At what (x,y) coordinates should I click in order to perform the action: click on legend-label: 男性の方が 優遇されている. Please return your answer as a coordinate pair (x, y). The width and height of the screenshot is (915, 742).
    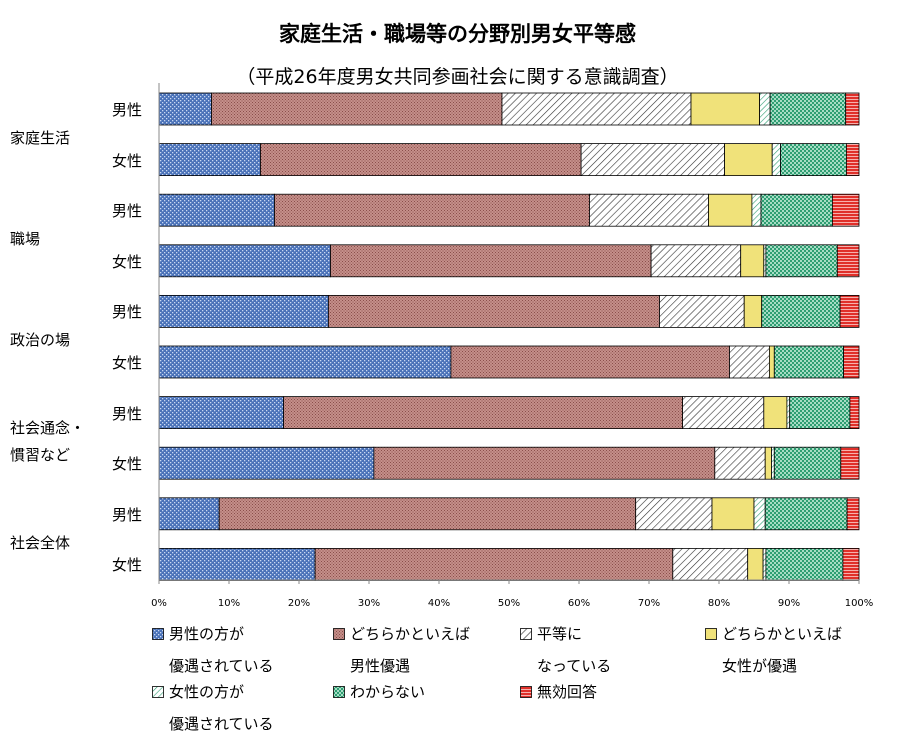
    Looking at the image, I should click on (221, 650).